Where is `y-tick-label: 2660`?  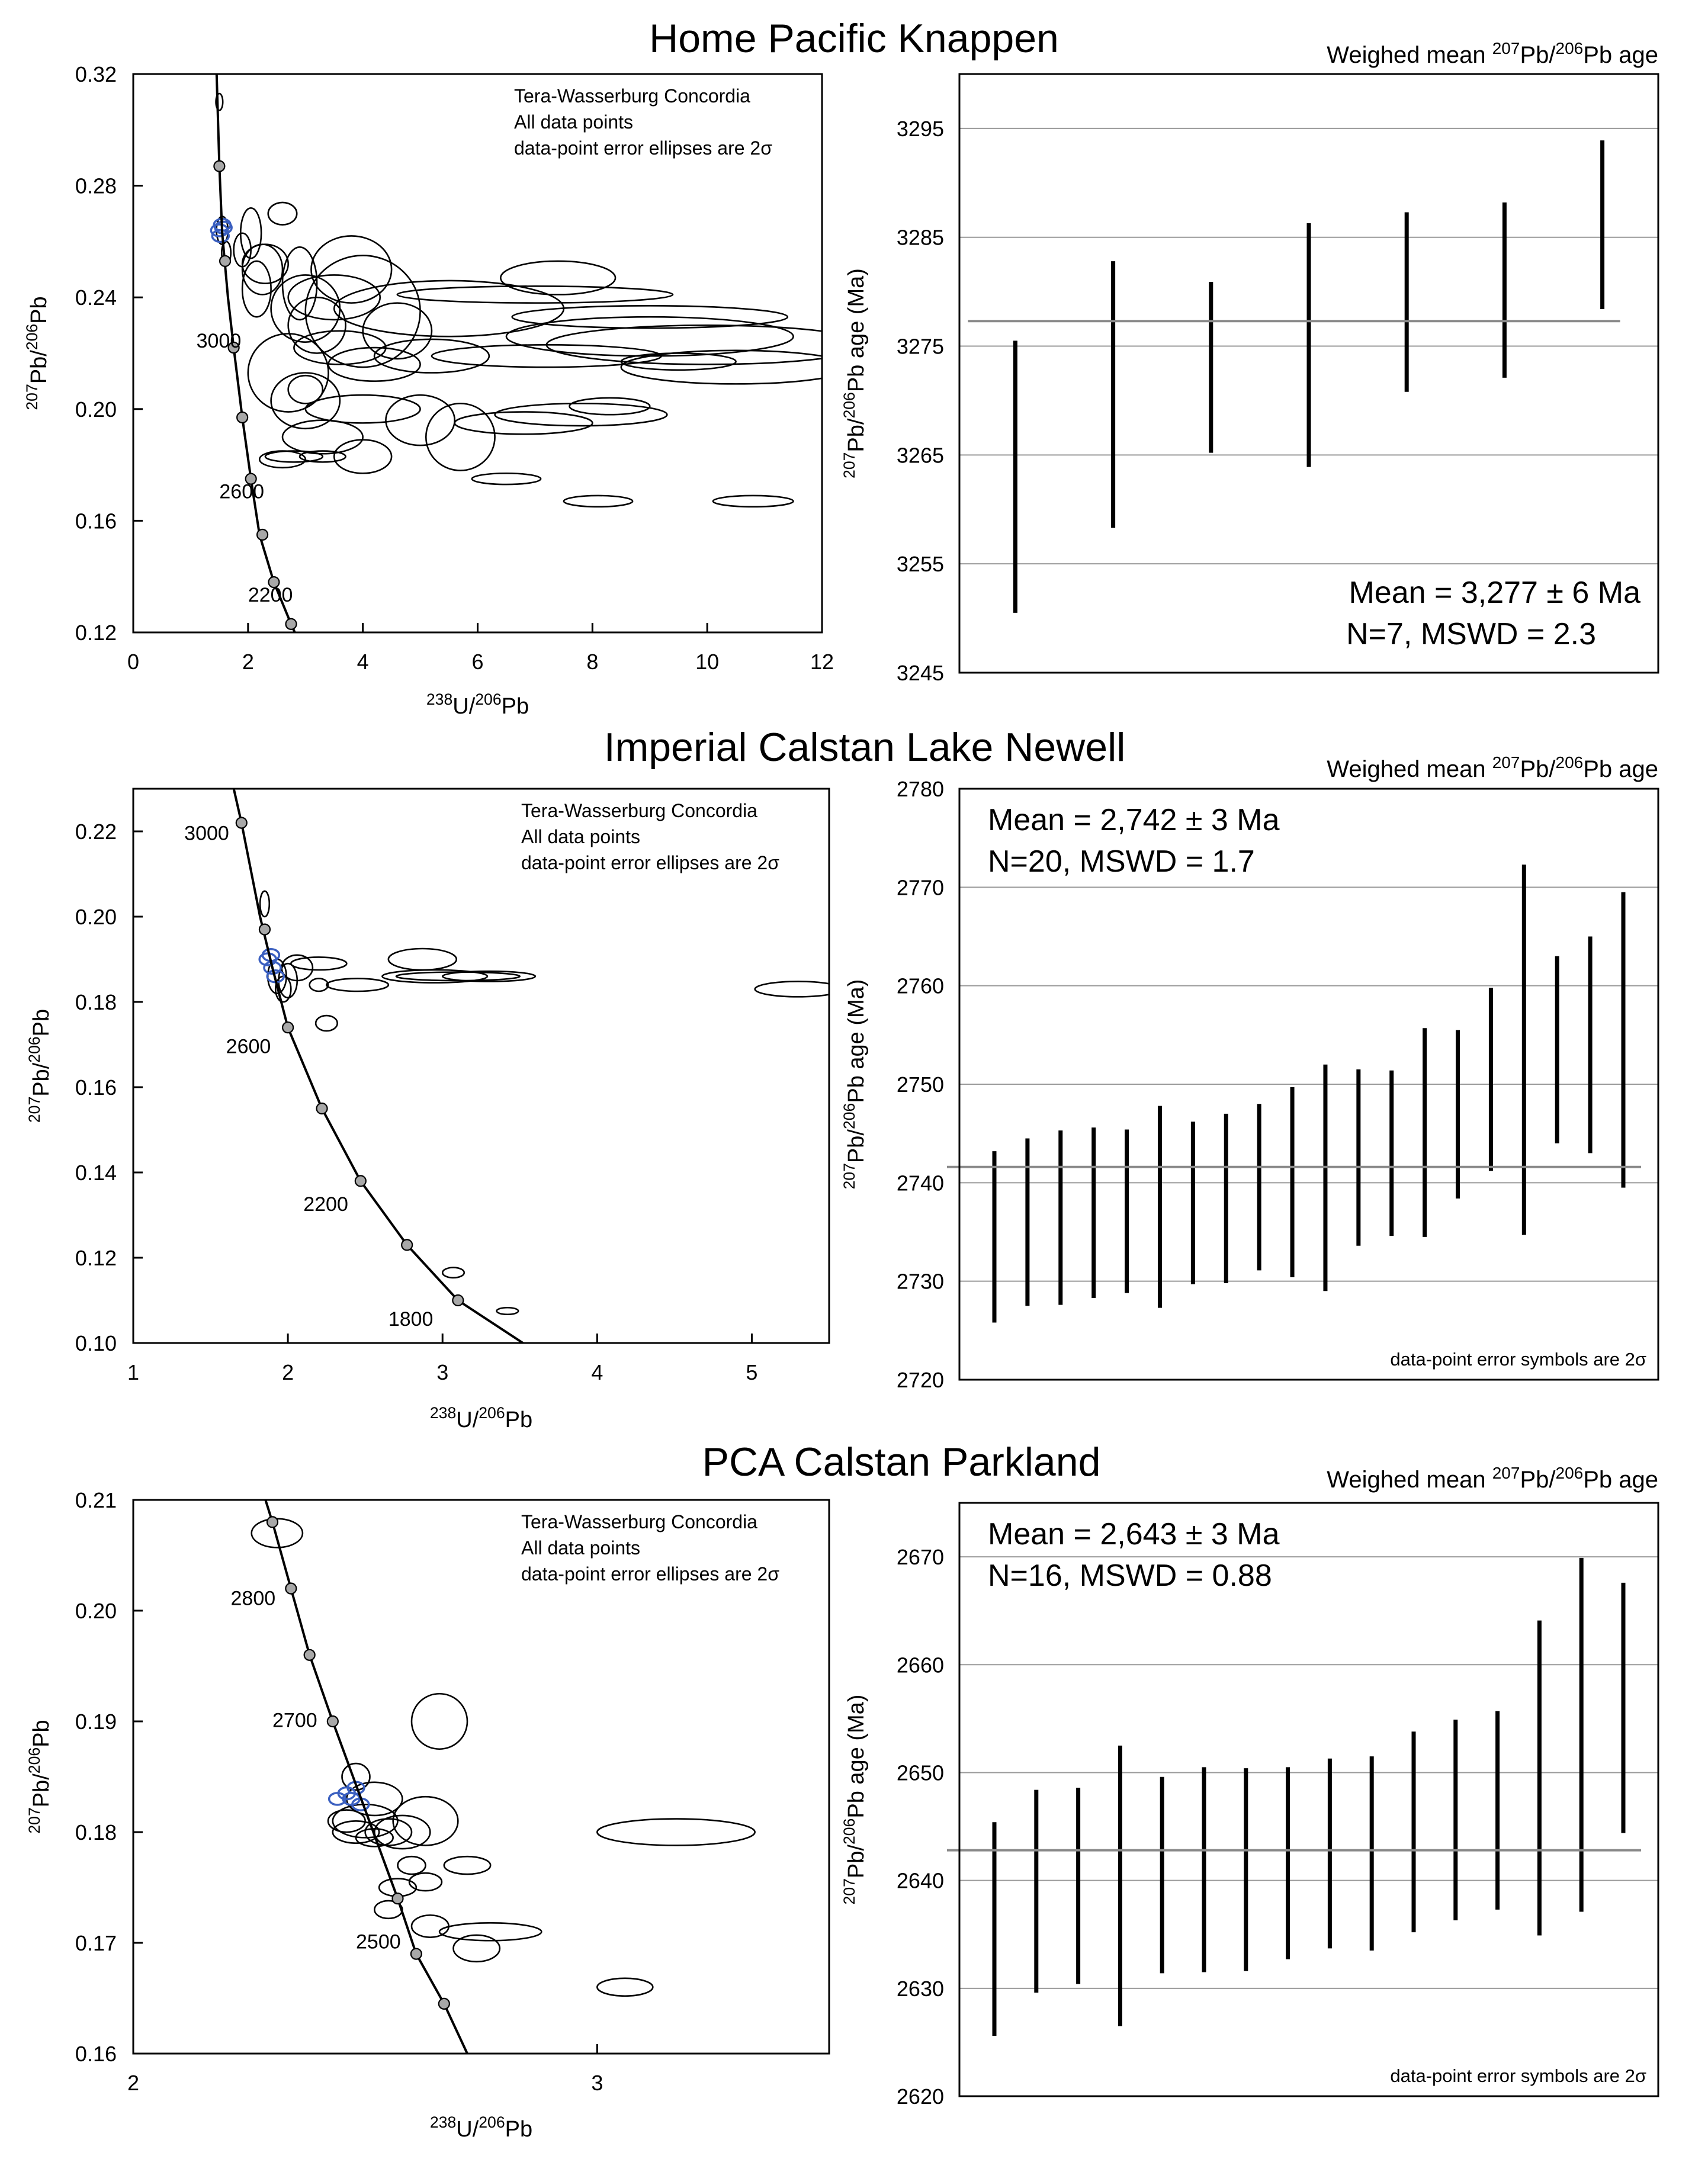 y-tick-label: 2660 is located at coordinates (920, 1665).